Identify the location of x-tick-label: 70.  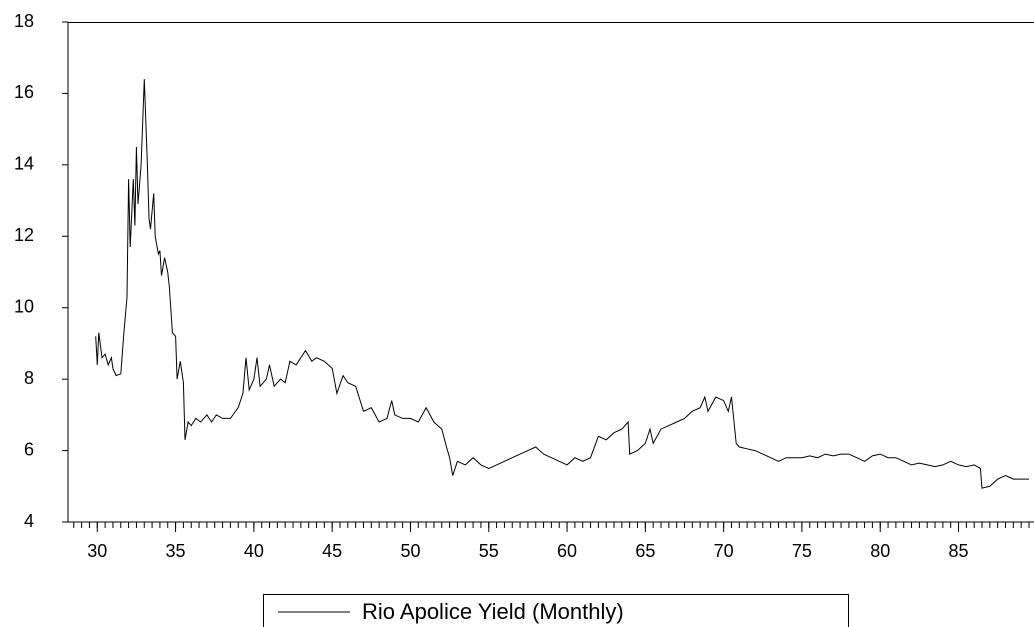
(724, 551).